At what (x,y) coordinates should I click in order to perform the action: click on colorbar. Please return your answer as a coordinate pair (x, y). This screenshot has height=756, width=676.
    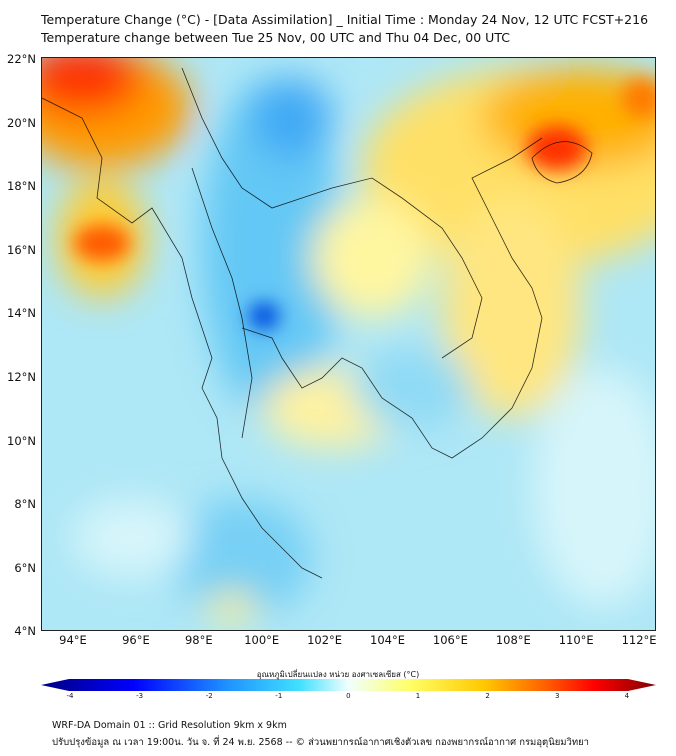
    Looking at the image, I should click on (348, 685).